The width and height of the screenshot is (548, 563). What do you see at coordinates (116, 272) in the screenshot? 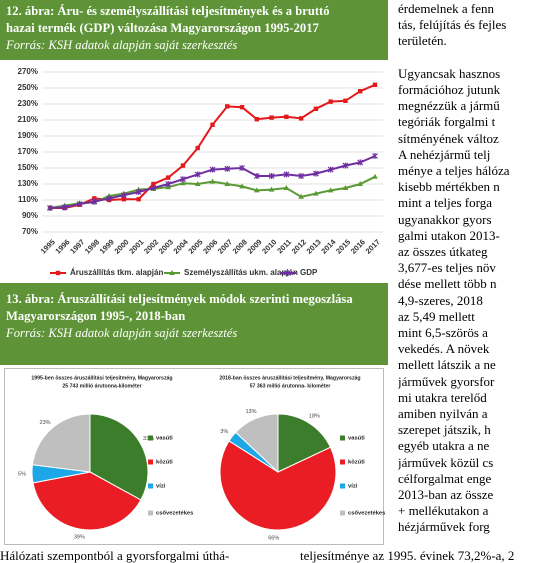
I see `legend-label: Áruszállítás tkm. alapján` at bounding box center [116, 272].